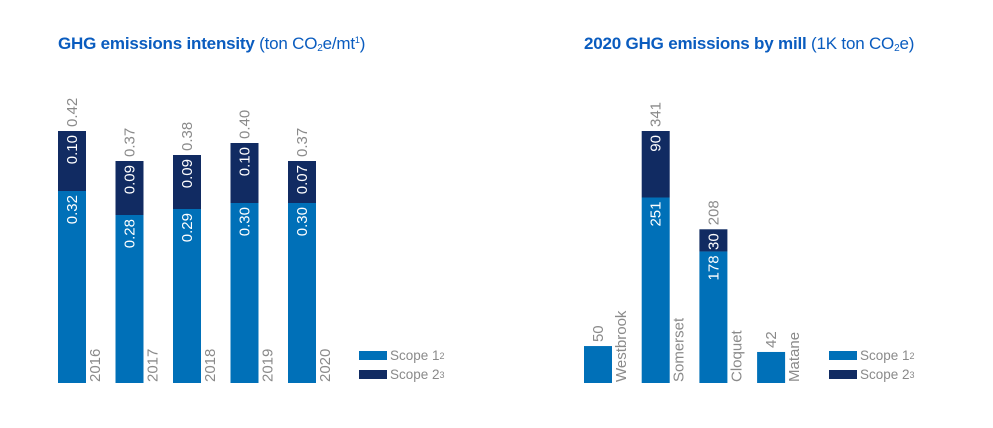 The image size is (993, 428). I want to click on total-label: 42, so click(771, 339).